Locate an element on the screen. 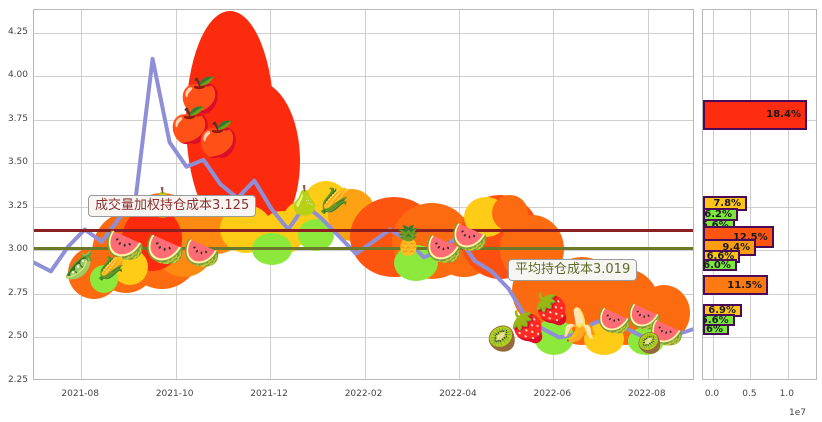 The image size is (822, 422). y-axis-tick-label: 3.00 is located at coordinates (17, 249).